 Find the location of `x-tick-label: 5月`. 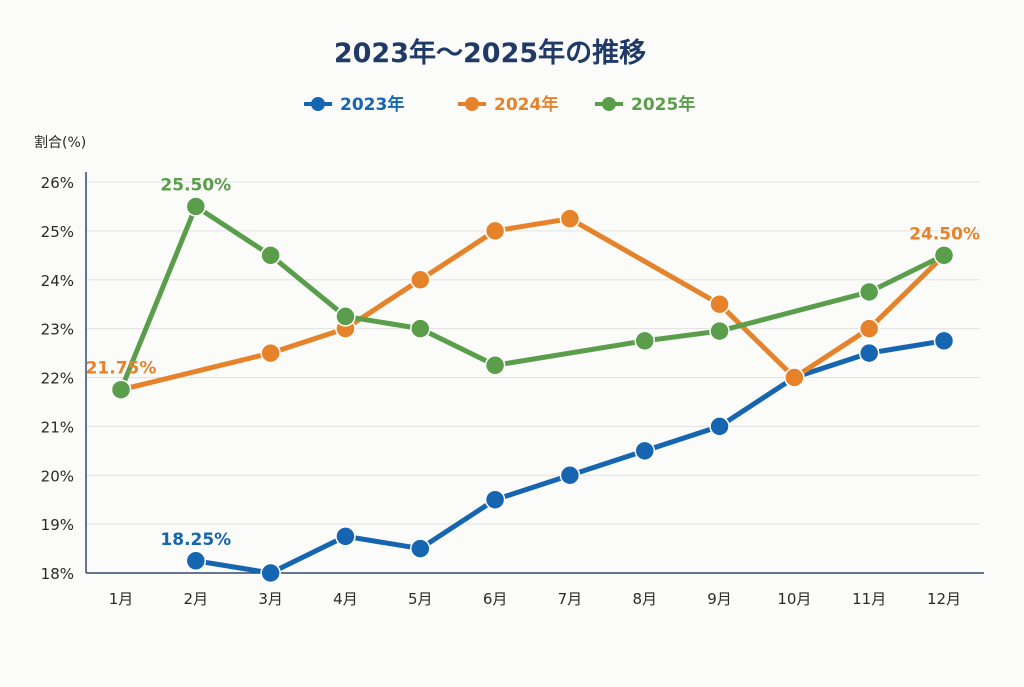

x-tick-label: 5月 is located at coordinates (420, 599).